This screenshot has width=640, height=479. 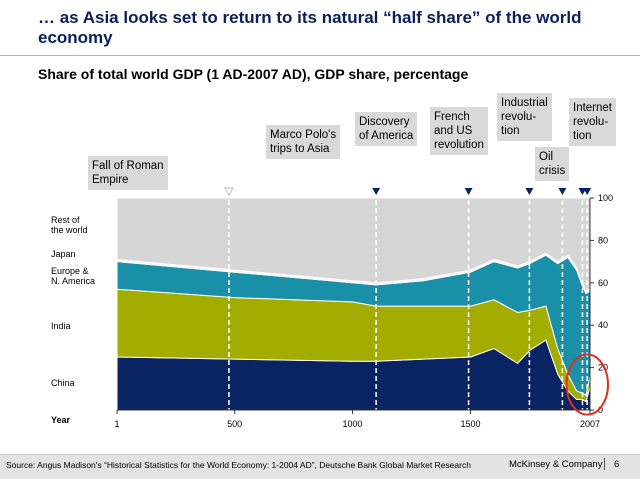 What do you see at coordinates (600, 410) in the screenshot?
I see `y-tick-label-0: 0` at bounding box center [600, 410].